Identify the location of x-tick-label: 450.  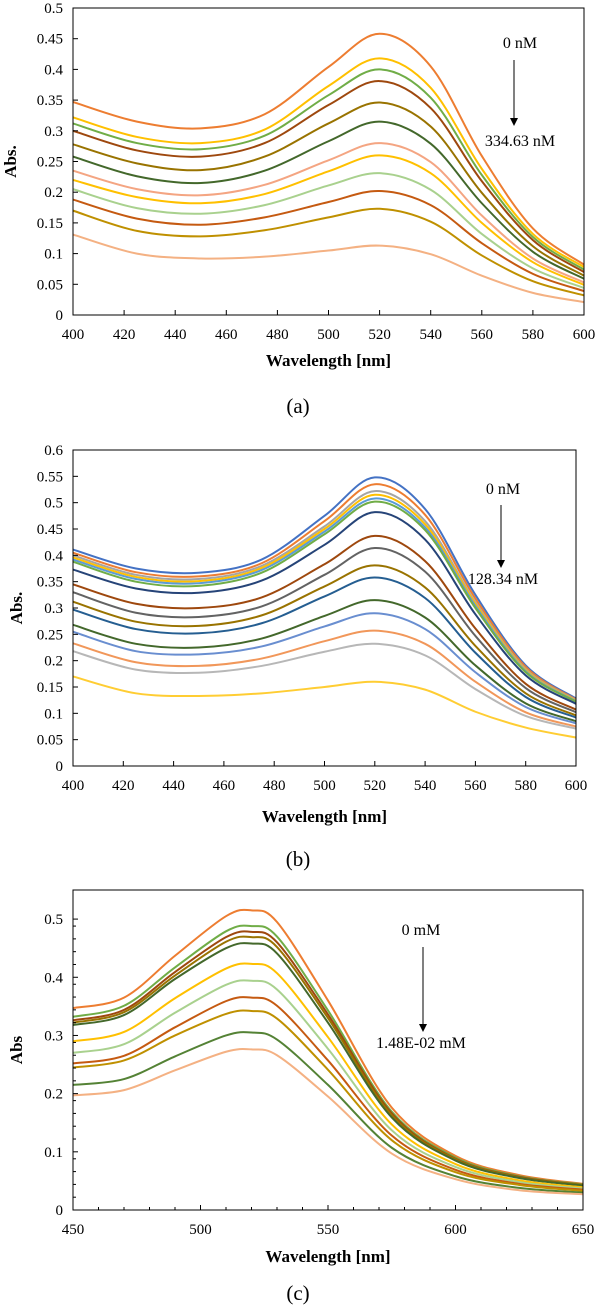
(73, 1230).